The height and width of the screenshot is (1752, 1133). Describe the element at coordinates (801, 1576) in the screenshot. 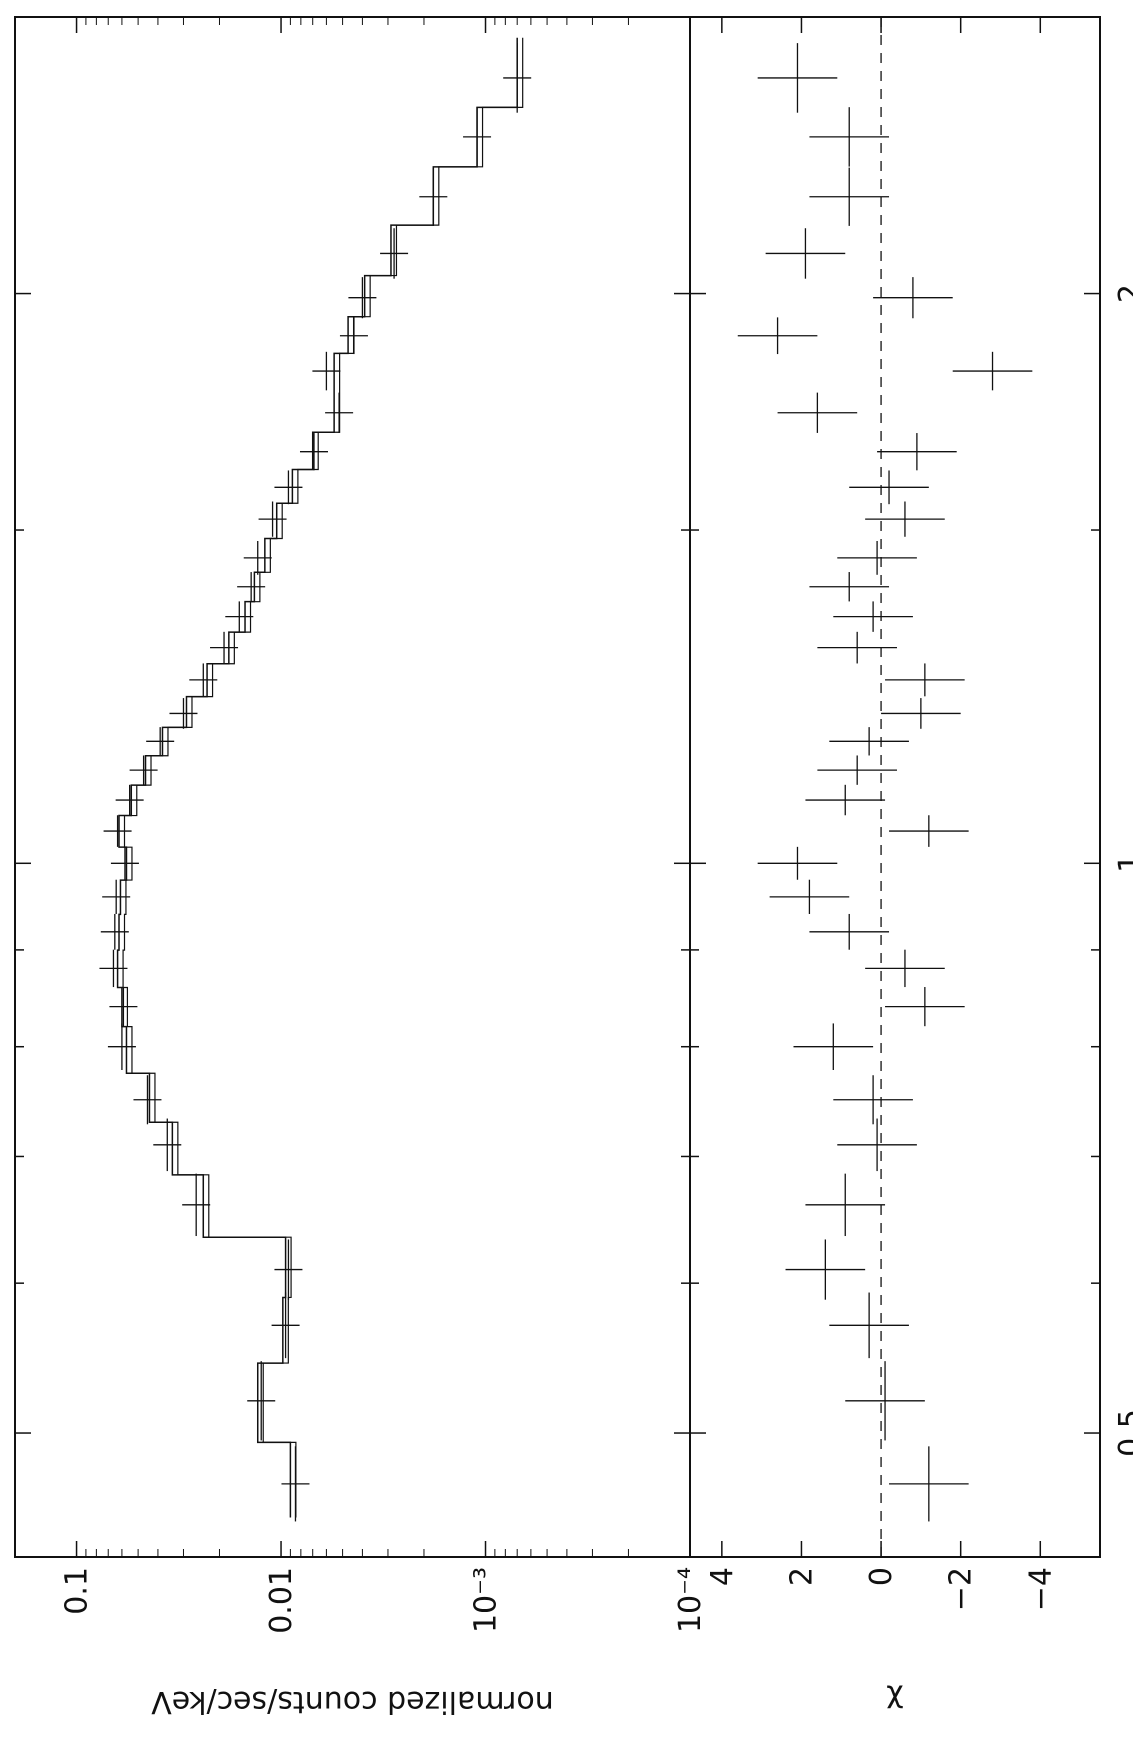

I see `y-tick-label-bottom: 2` at that location.